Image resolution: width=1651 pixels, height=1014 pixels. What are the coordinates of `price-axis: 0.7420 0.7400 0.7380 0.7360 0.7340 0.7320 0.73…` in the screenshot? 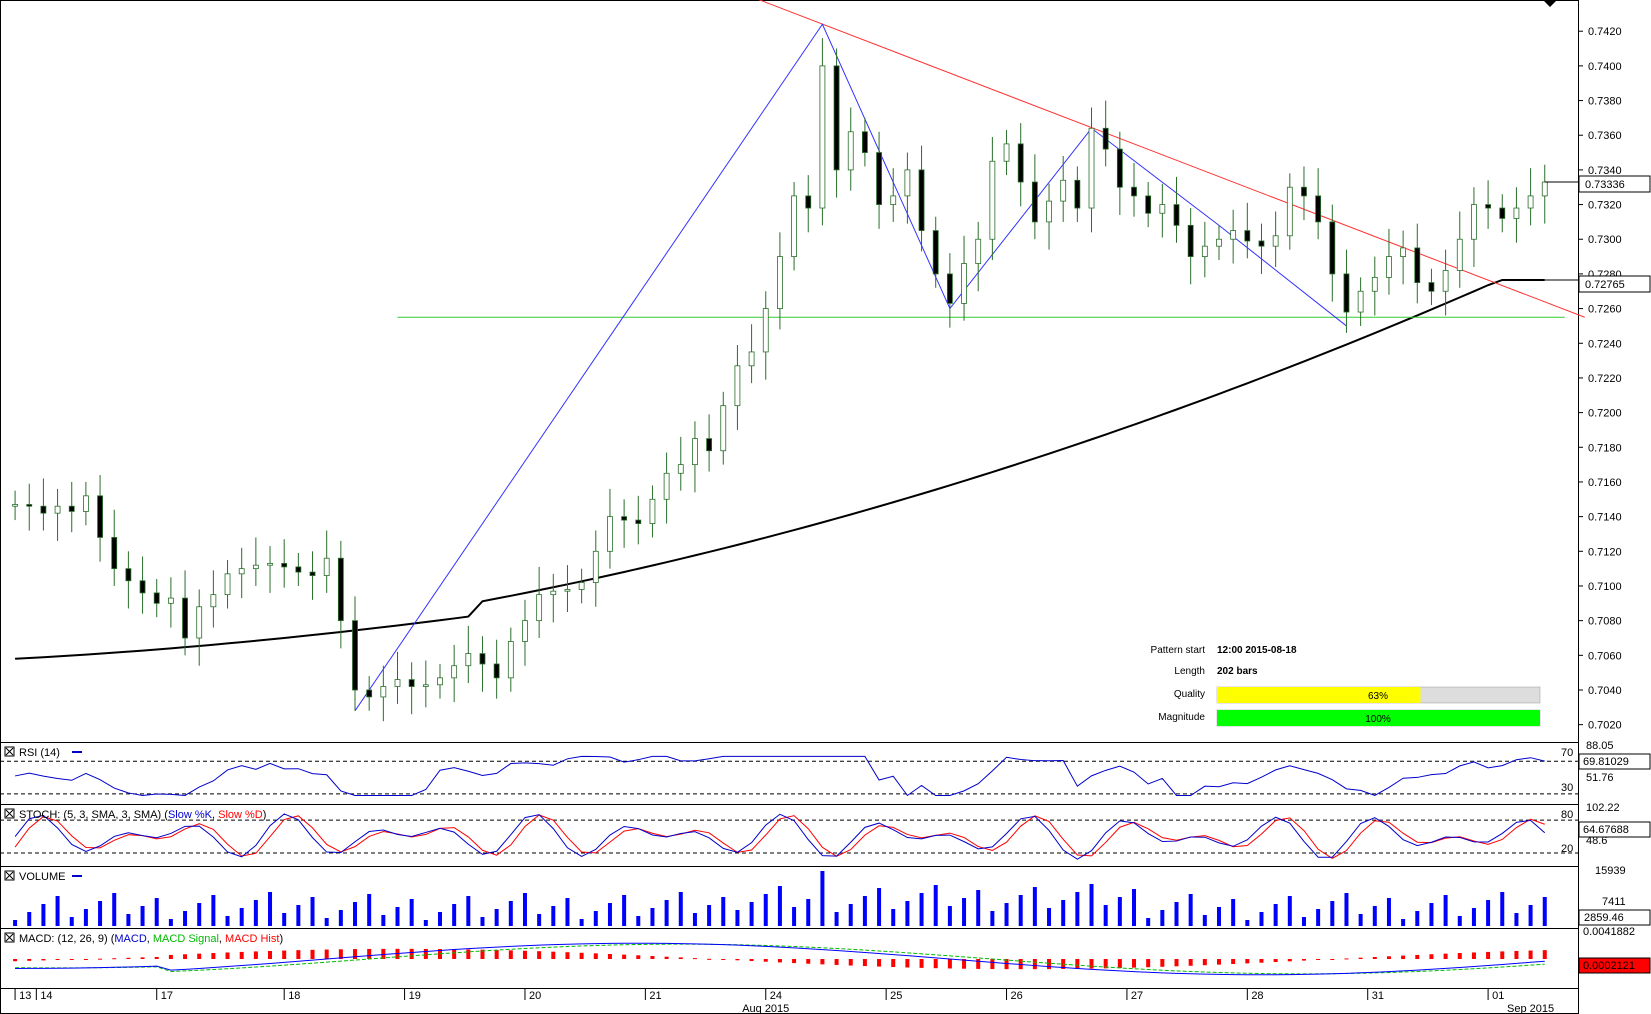 It's located at (1600, 379).